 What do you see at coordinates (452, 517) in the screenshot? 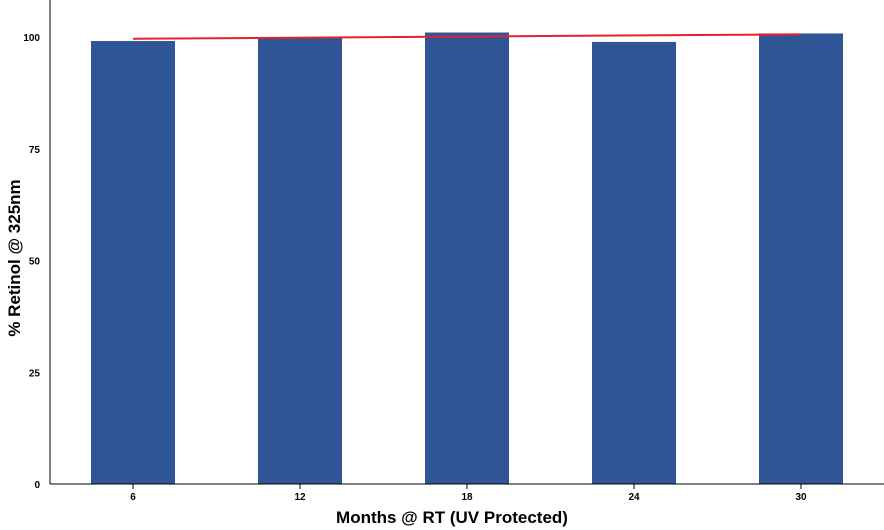
I see `x-axis-title: Months @ RT (UV Protected)` at bounding box center [452, 517].